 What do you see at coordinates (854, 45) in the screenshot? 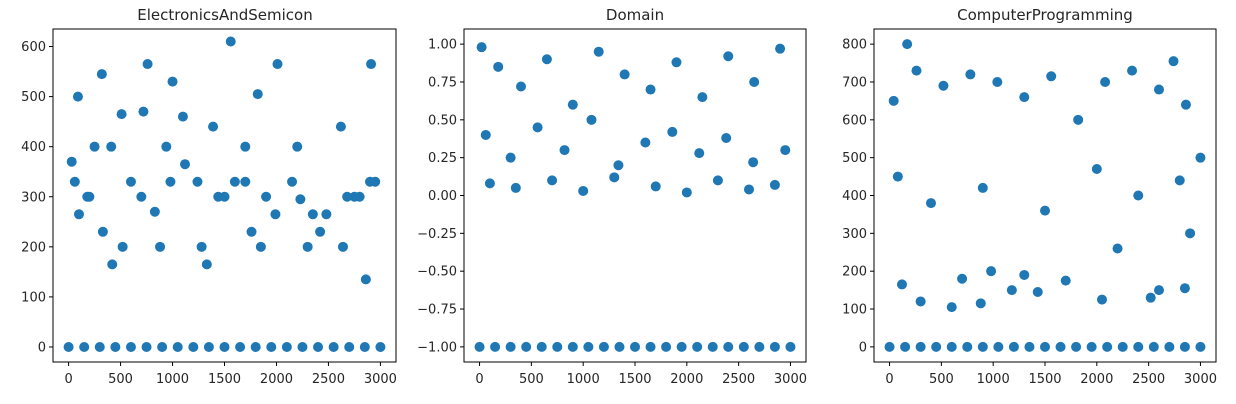
I see `y-tick-label: 800` at bounding box center [854, 45].